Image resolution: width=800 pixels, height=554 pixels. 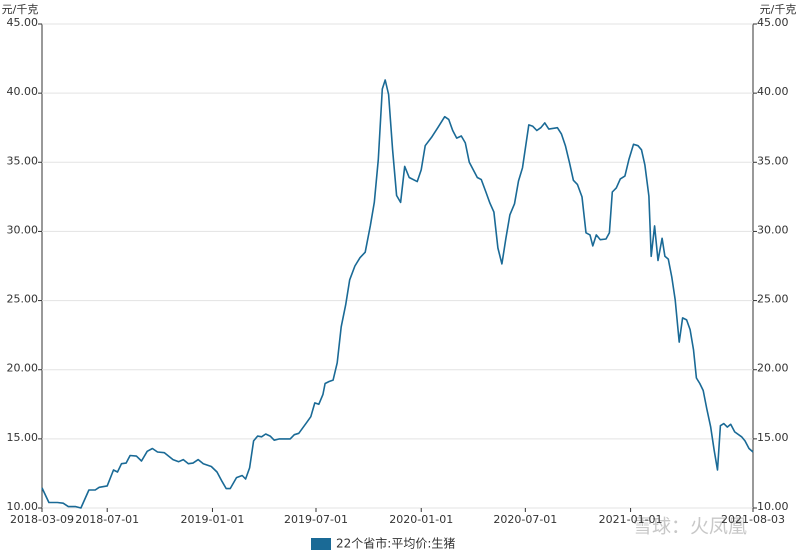 What do you see at coordinates (23, 368) in the screenshot?
I see `y-tick-label: 20.00` at bounding box center [23, 368].